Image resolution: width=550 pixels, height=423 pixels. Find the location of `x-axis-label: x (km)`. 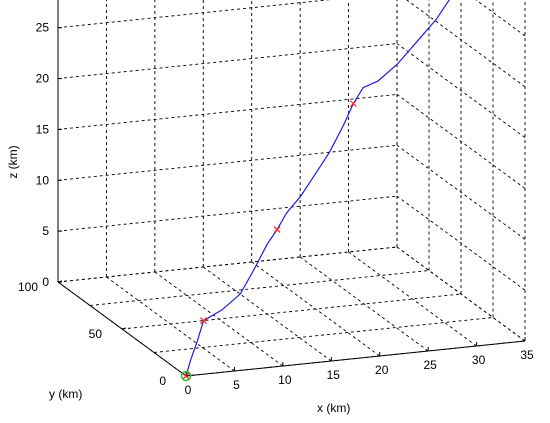

x-axis-label: x (km) is located at coordinates (333, 408).